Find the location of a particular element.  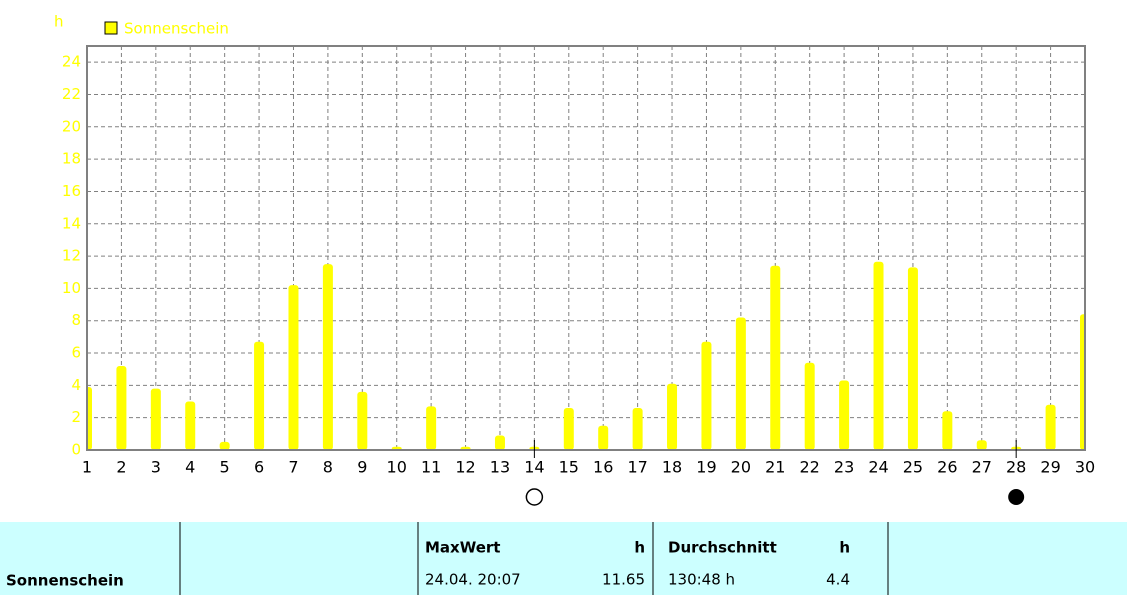

table-cell: 130:48 h is located at coordinates (701, 580).